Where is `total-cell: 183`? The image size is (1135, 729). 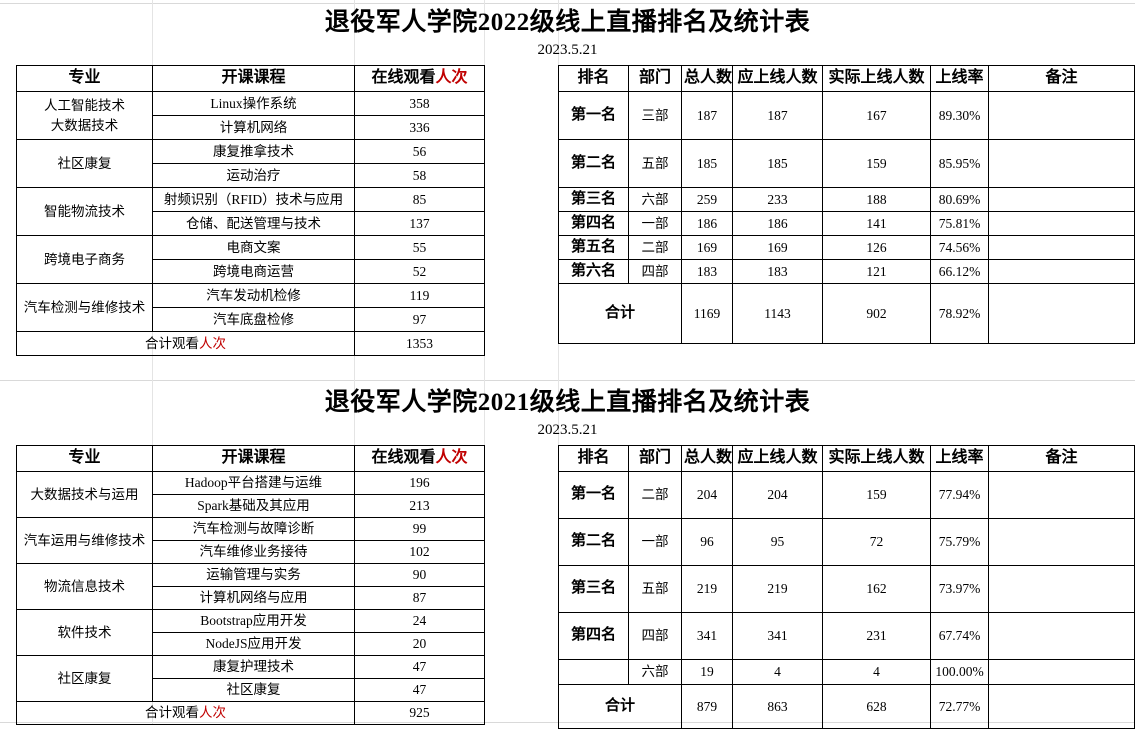
total-cell: 183 is located at coordinates (707, 271).